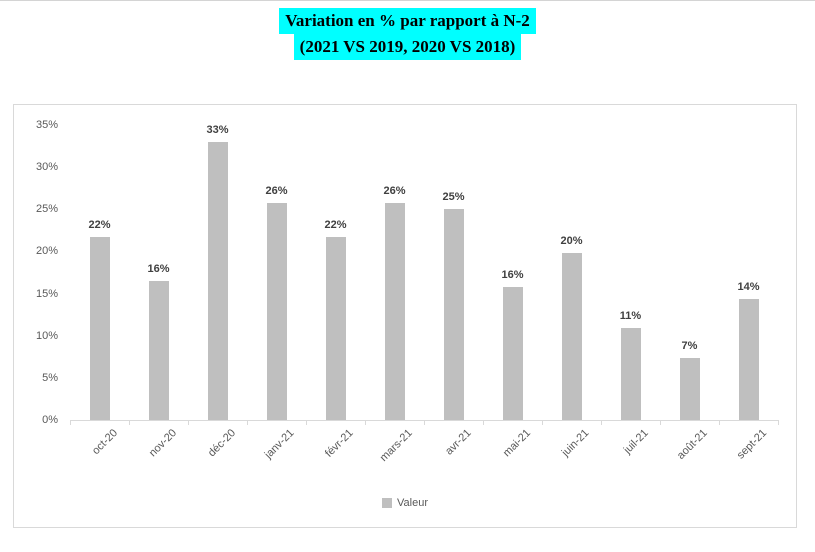 This screenshot has height=552, width=815. Describe the element at coordinates (689, 389) in the screenshot. I see `bar-août-21` at that location.